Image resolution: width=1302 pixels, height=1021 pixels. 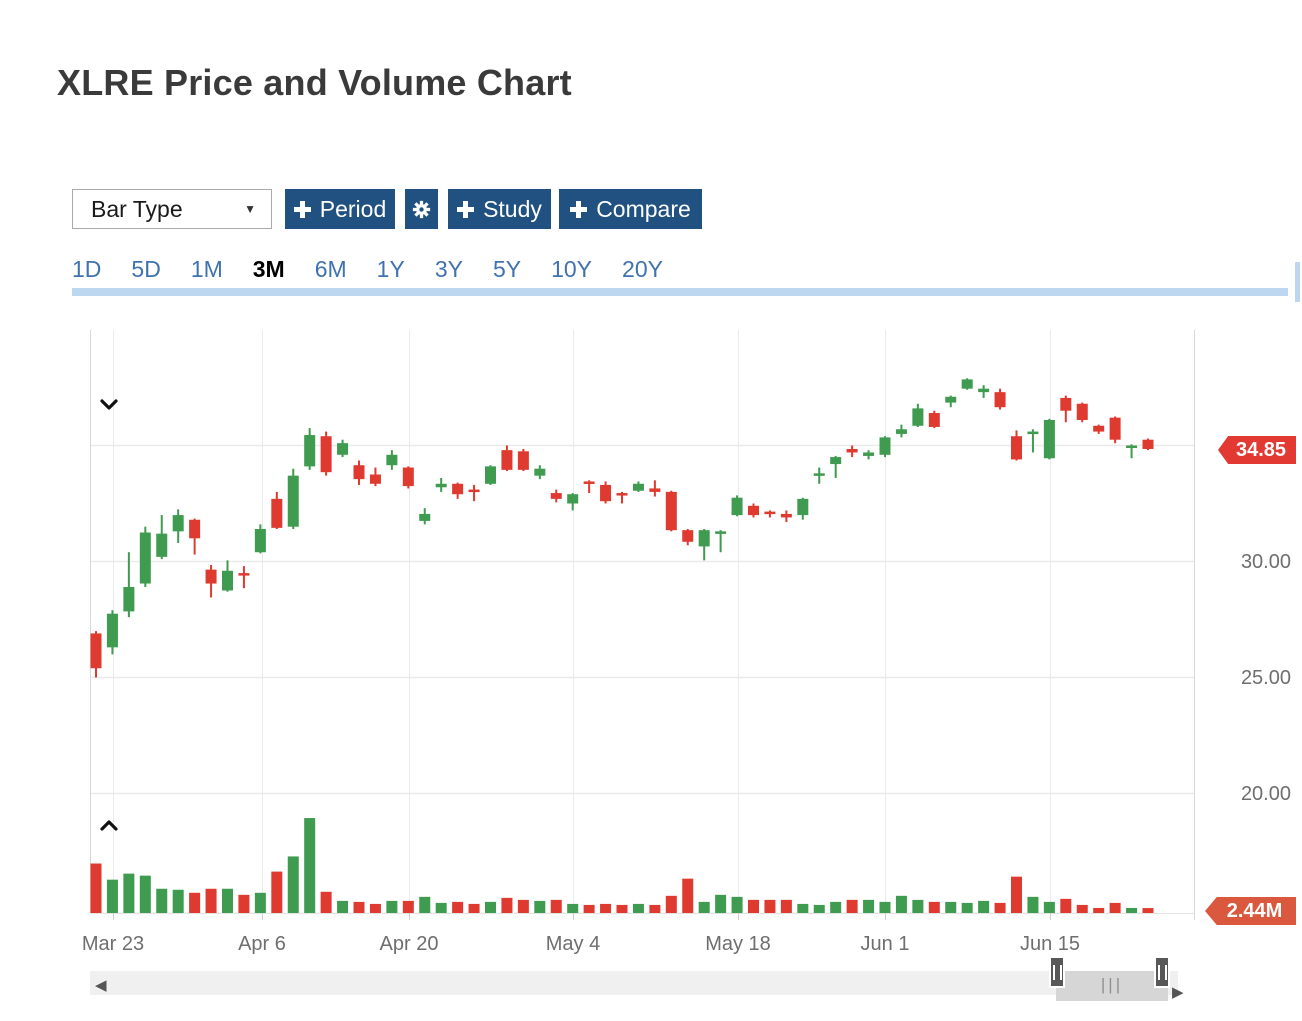 What do you see at coordinates (507, 269) in the screenshot?
I see `tab-5y: 5Y` at bounding box center [507, 269].